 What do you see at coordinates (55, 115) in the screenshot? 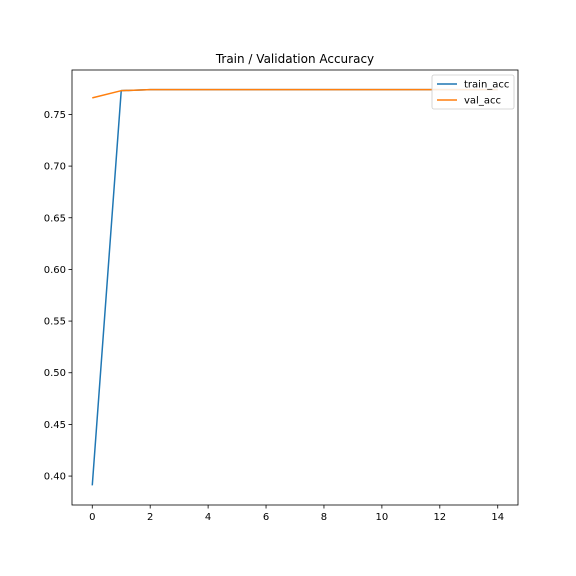
I see `y-tick-label: 0.75` at bounding box center [55, 115].